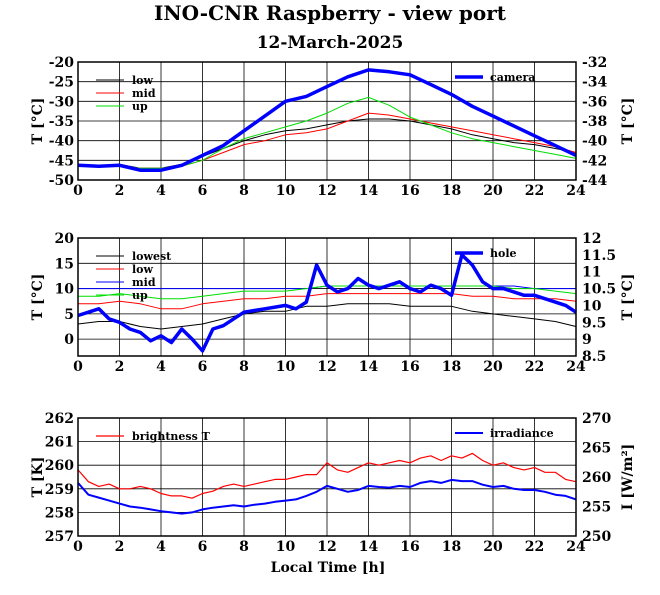  Describe the element at coordinates (327, 496) in the screenshot. I see `series-irradiance-line` at that location.